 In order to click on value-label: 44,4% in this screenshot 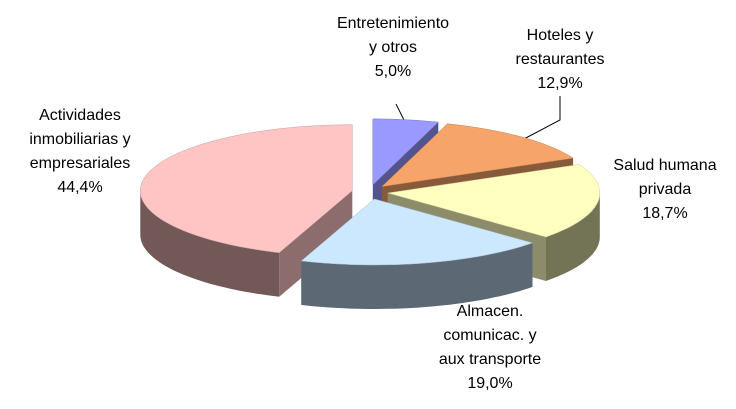, I will do `click(80, 187)`.